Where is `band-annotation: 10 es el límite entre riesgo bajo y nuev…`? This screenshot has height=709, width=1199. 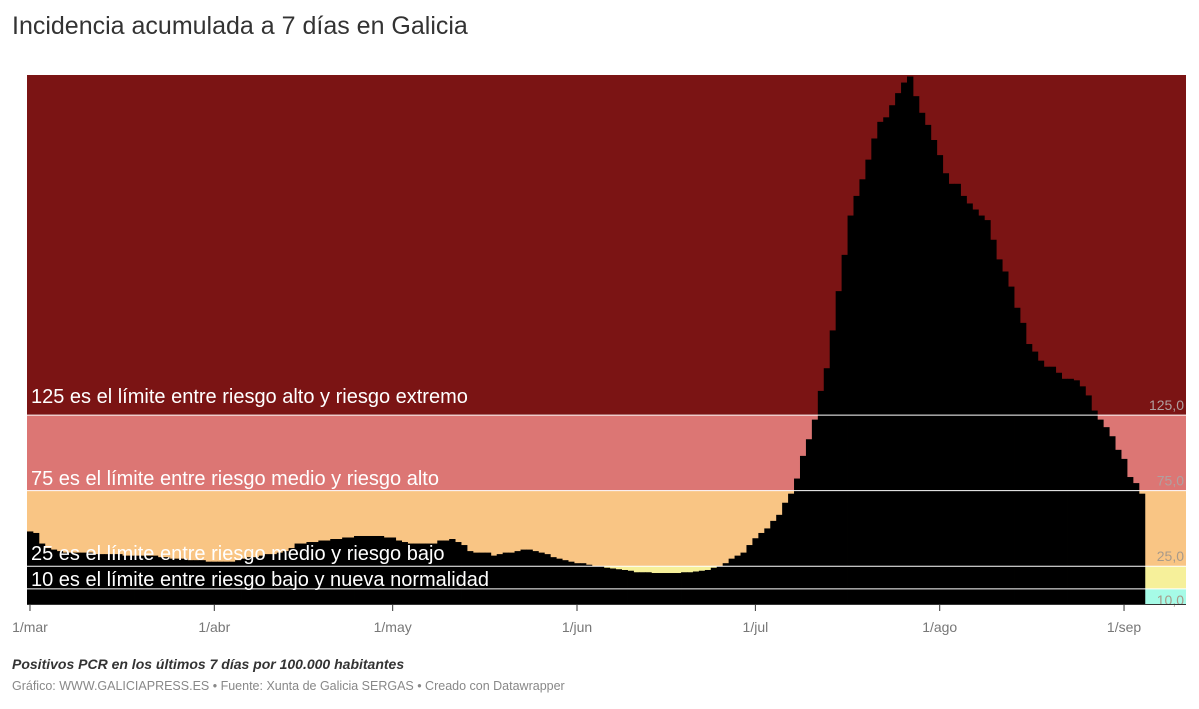 band-annotation: 10 es el límite entre riesgo bajo y nuev… is located at coordinates (260, 580).